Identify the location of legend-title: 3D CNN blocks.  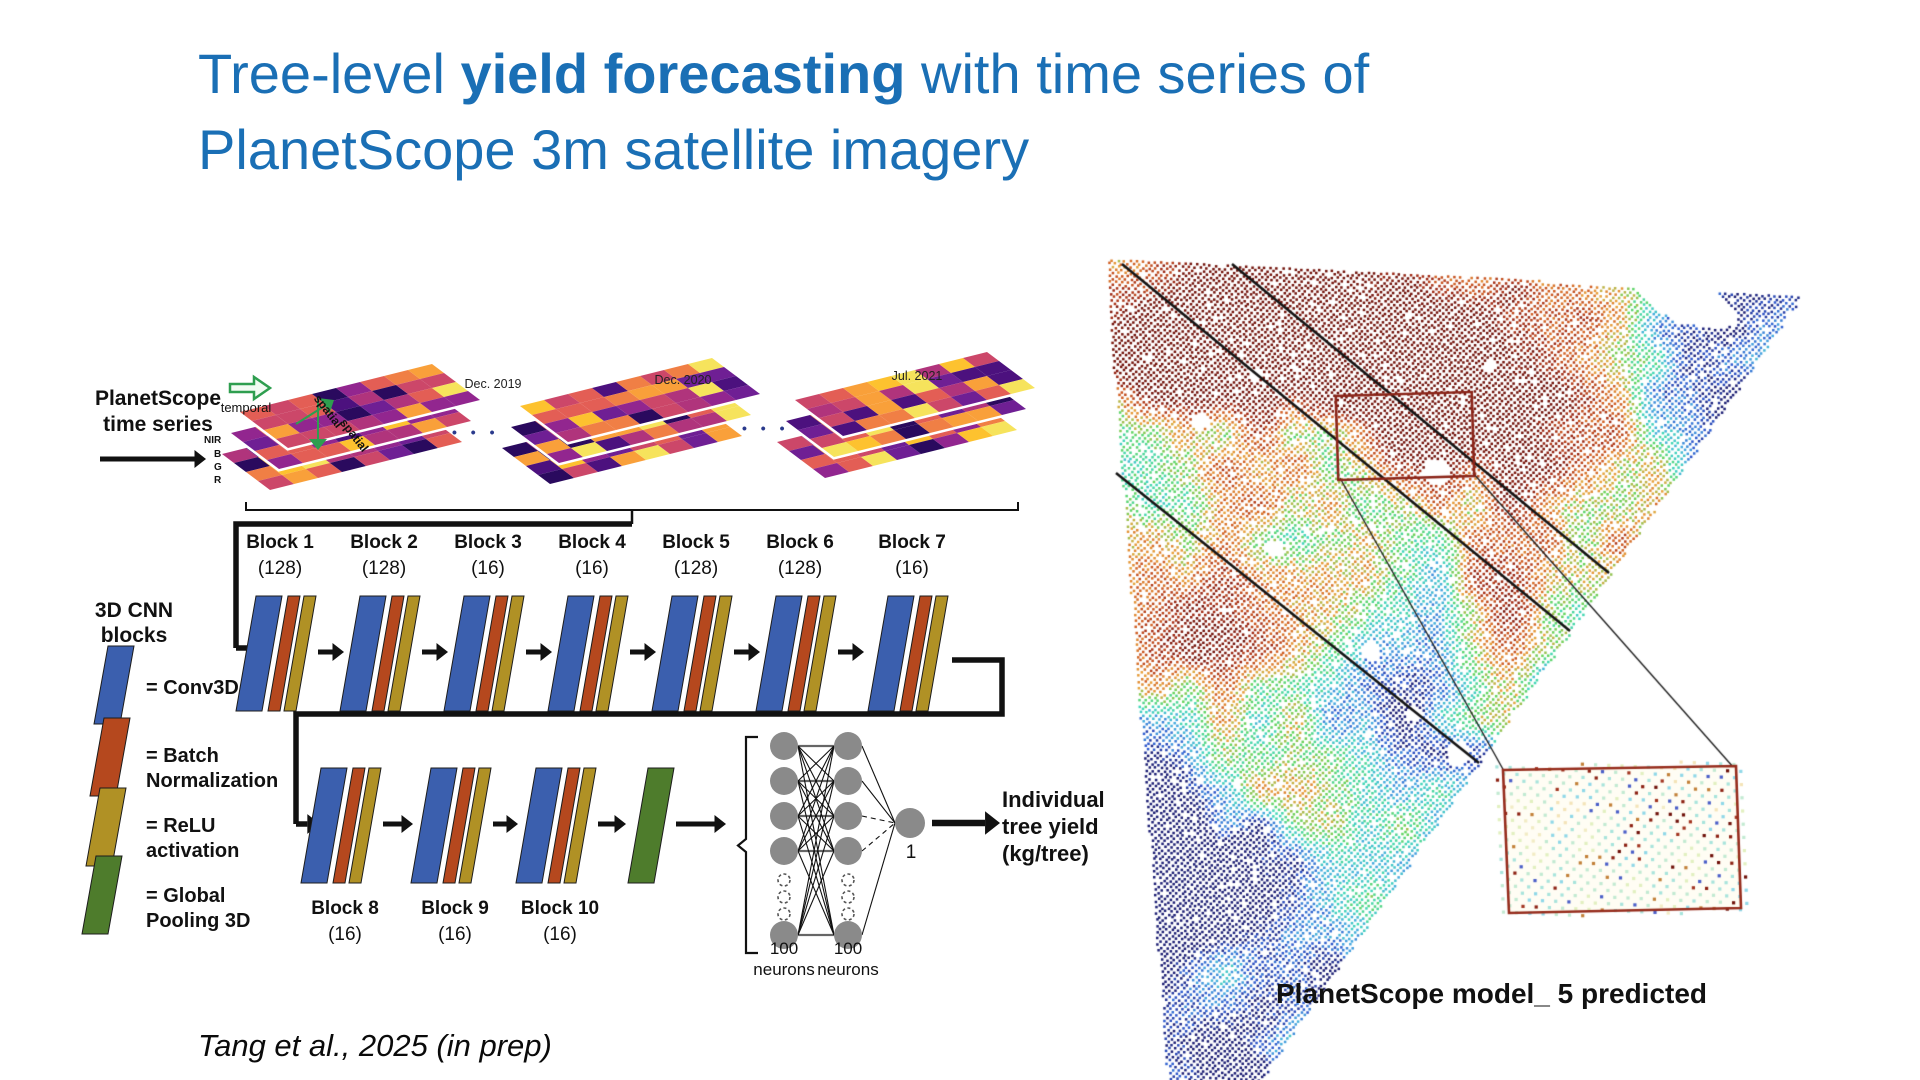
(134, 623).